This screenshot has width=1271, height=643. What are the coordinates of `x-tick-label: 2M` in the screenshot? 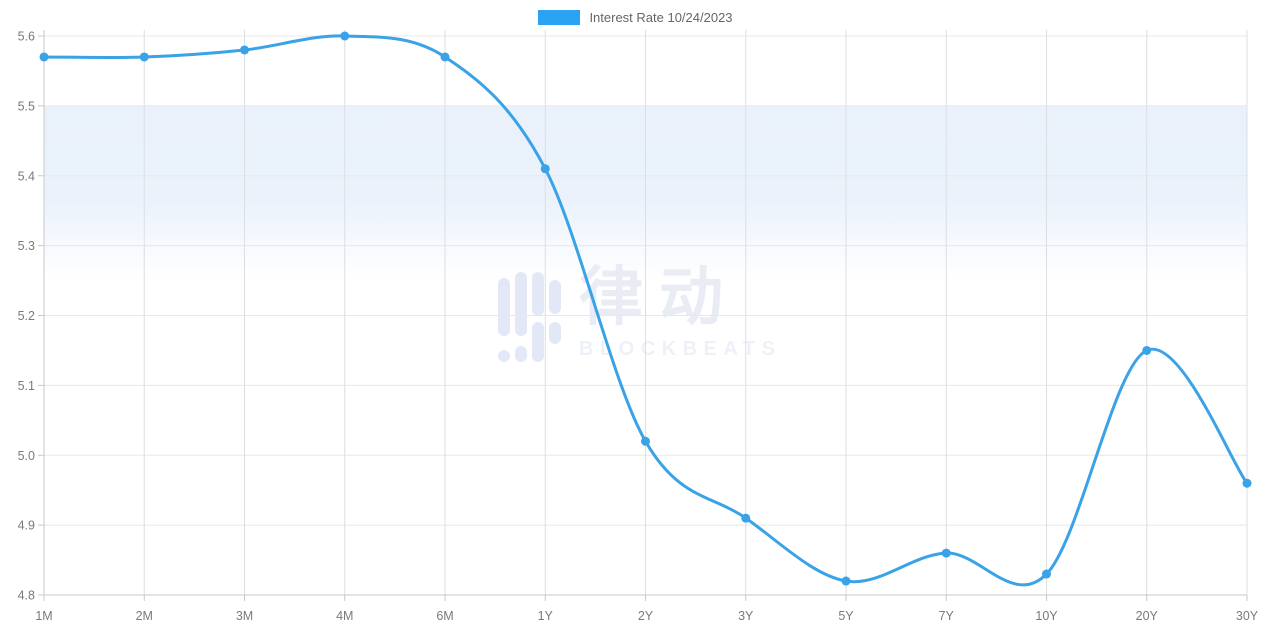 It's located at (144, 616).